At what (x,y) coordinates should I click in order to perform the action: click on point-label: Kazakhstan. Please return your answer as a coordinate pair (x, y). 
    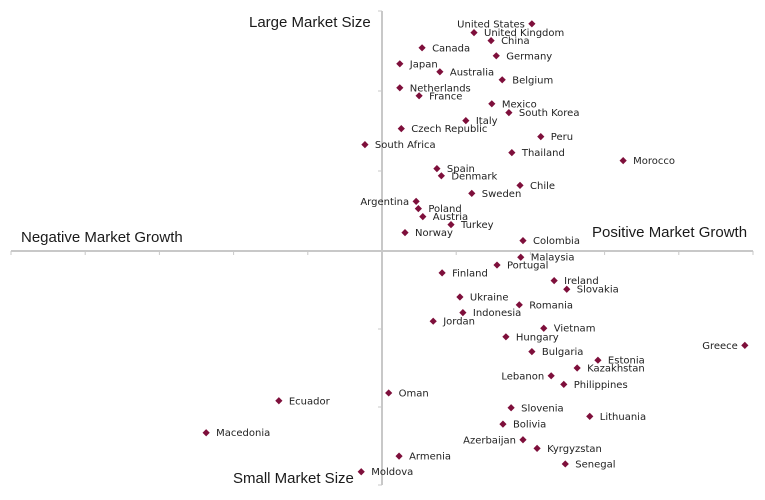
    Looking at the image, I should click on (616, 369).